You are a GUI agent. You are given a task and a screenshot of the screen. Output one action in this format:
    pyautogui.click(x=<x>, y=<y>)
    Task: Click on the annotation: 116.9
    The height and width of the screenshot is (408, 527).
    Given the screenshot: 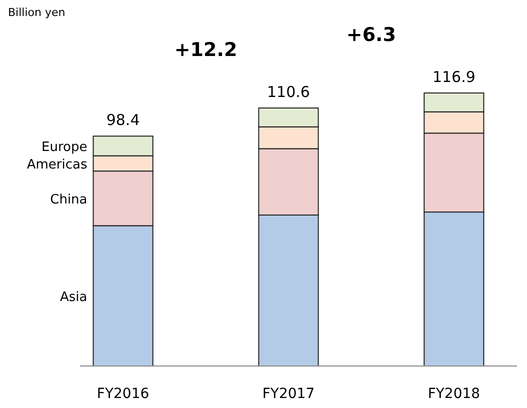 What is the action you would take?
    pyautogui.click(x=454, y=77)
    